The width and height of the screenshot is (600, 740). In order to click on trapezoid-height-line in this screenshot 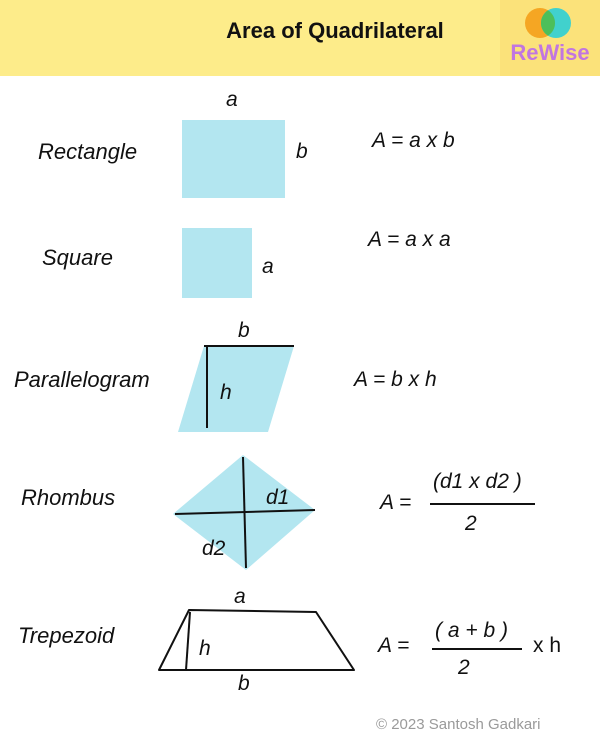, I will do `click(188, 641)`.